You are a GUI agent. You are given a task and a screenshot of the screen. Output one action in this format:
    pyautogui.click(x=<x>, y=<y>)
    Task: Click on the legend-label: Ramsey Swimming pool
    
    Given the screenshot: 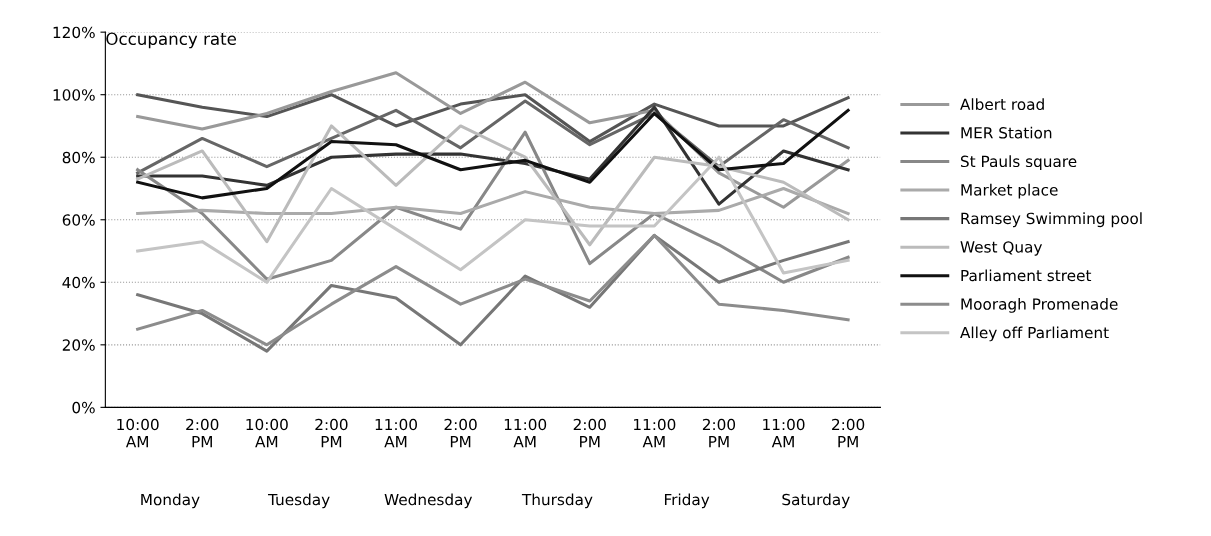 What is the action you would take?
    pyautogui.click(x=1051, y=220)
    